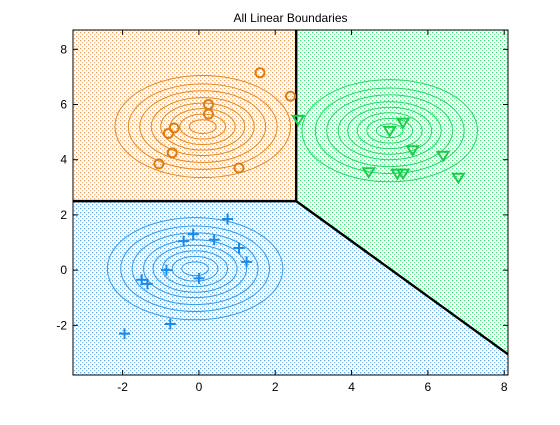 The width and height of the screenshot is (560, 425). Describe the element at coordinates (61, 325) in the screenshot. I see `y-tick-label: -2` at that location.